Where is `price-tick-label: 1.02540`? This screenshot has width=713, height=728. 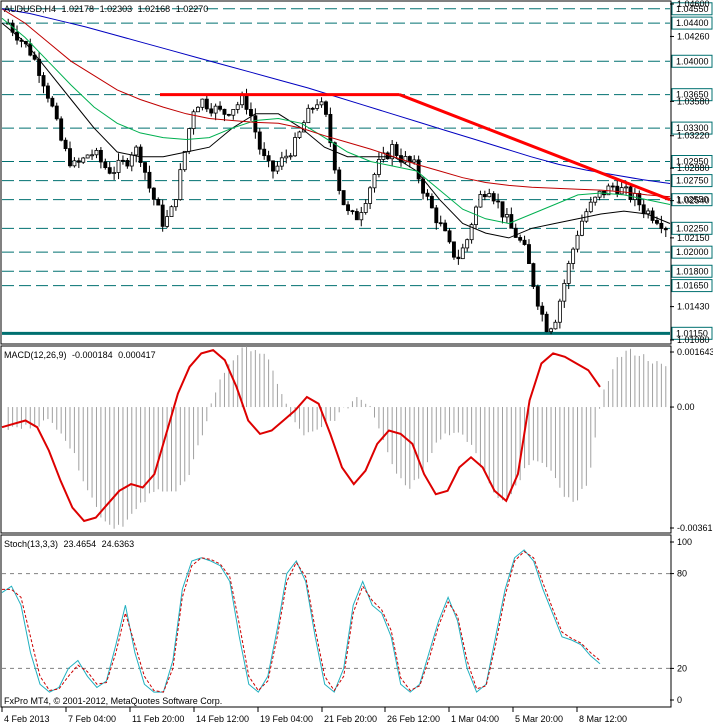 price-tick-label: 1.02540 is located at coordinates (693, 201).